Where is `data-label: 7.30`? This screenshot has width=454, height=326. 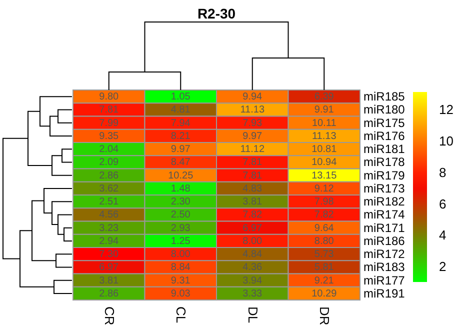 data-label: 7.30 is located at coordinates (109, 254).